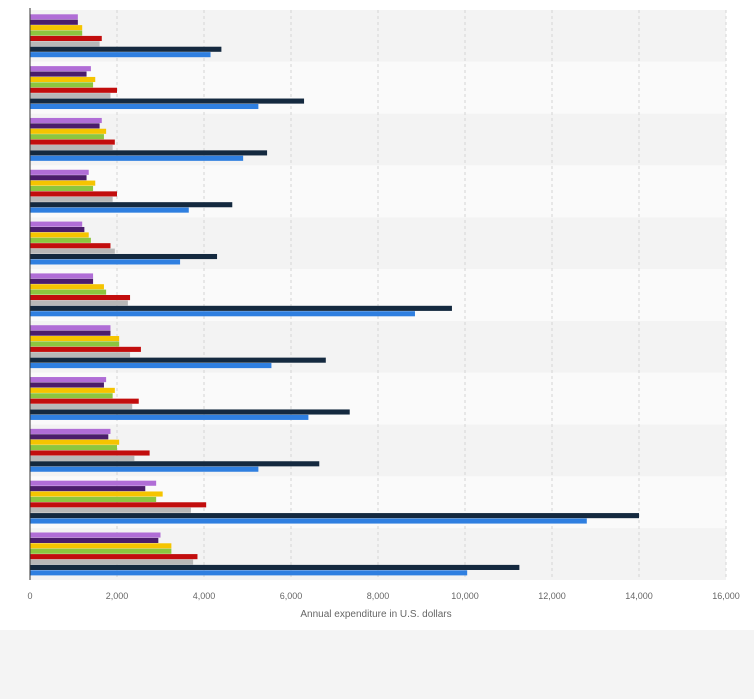 This screenshot has height=699, width=754. Describe the element at coordinates (117, 596) in the screenshot. I see `x-tick-label: 2,000` at that location.